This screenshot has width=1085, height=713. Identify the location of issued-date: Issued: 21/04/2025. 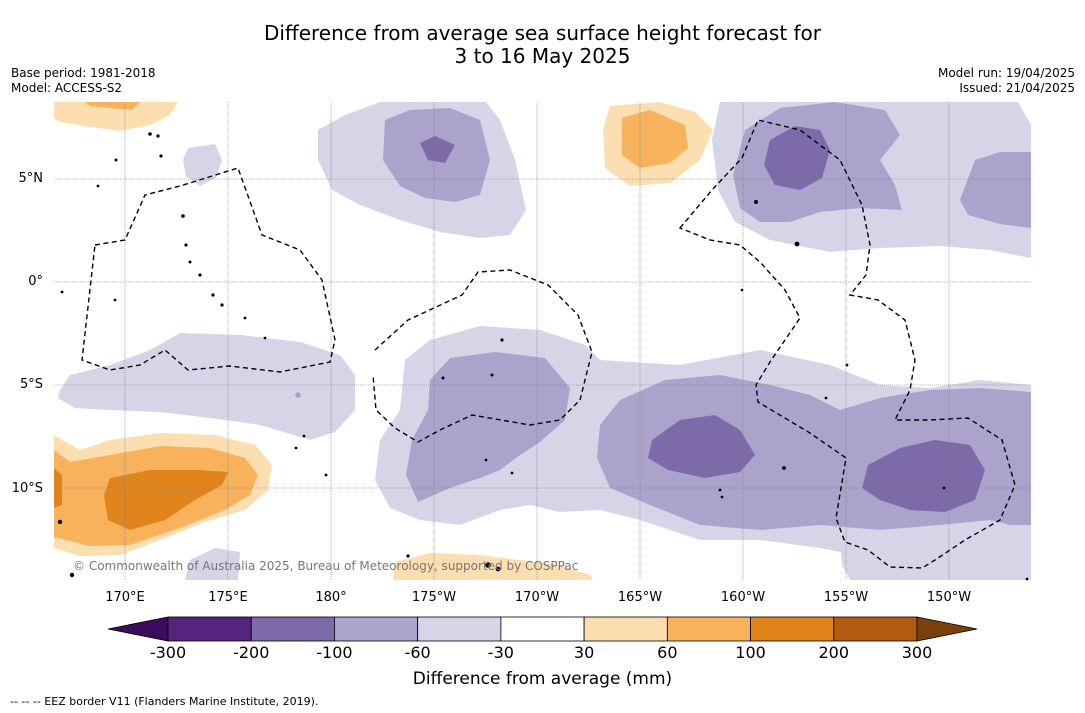
(1017, 88).